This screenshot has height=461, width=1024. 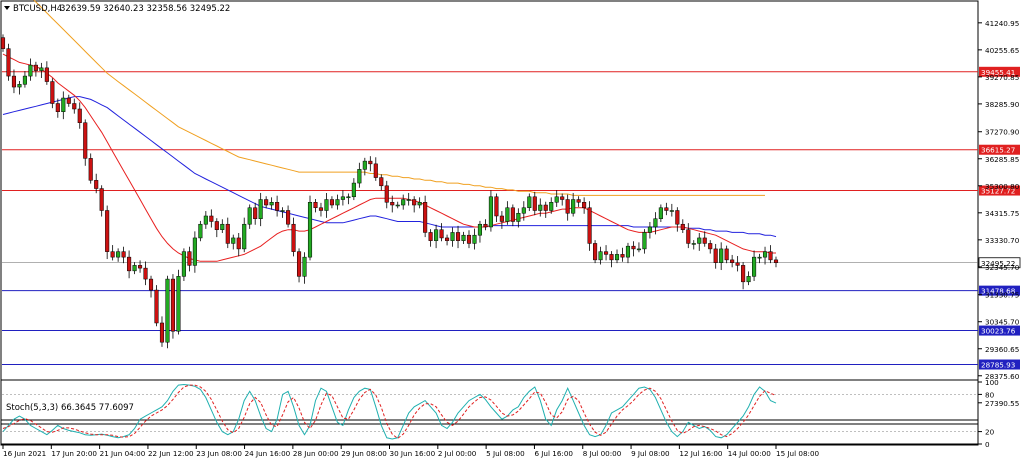 What do you see at coordinates (990, 394) in the screenshot?
I see `stoch-tick-label: 80` at bounding box center [990, 394].